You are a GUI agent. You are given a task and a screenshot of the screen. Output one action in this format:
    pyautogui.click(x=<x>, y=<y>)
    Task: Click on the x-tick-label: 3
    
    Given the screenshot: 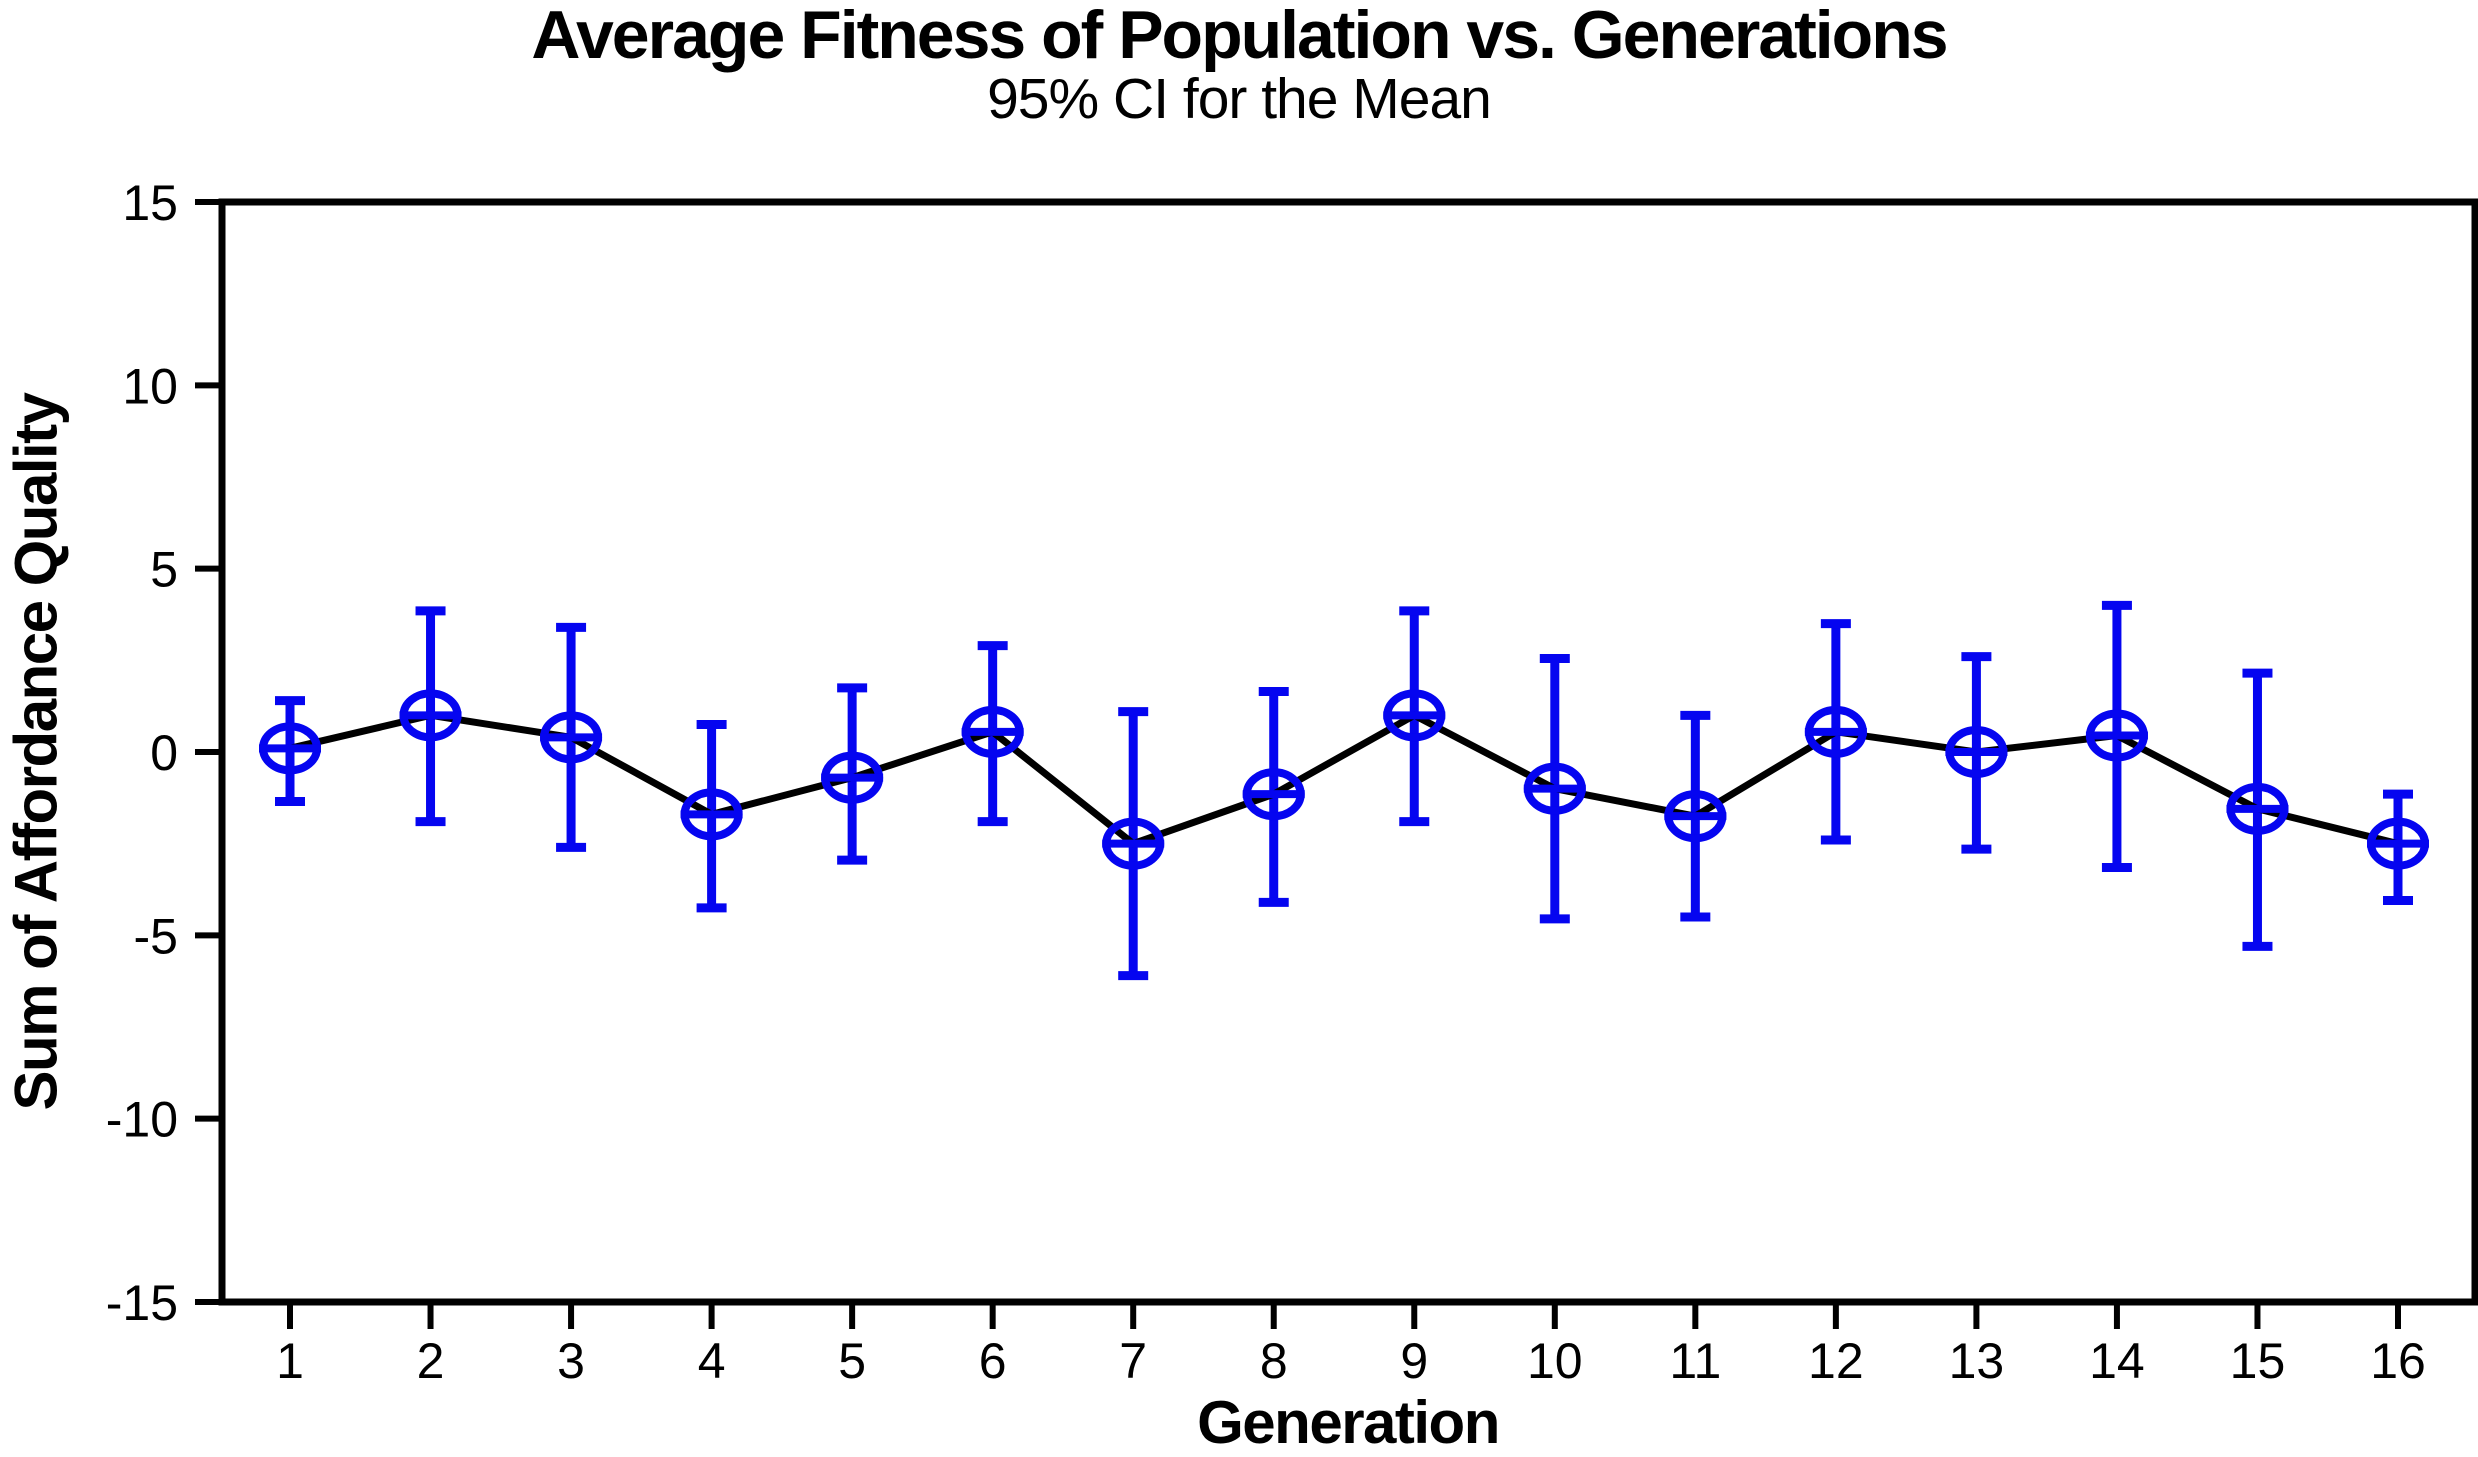 What is the action you would take?
    pyautogui.click(x=571, y=1361)
    